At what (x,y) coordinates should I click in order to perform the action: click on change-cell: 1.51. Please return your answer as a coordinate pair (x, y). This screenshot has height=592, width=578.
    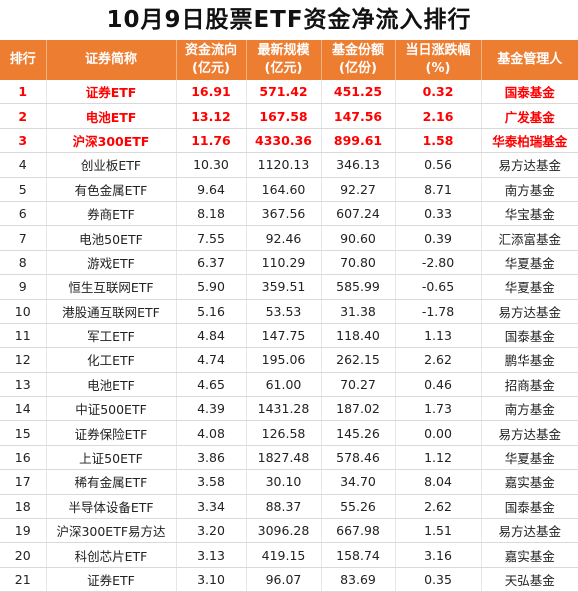
    Looking at the image, I should click on (438, 531).